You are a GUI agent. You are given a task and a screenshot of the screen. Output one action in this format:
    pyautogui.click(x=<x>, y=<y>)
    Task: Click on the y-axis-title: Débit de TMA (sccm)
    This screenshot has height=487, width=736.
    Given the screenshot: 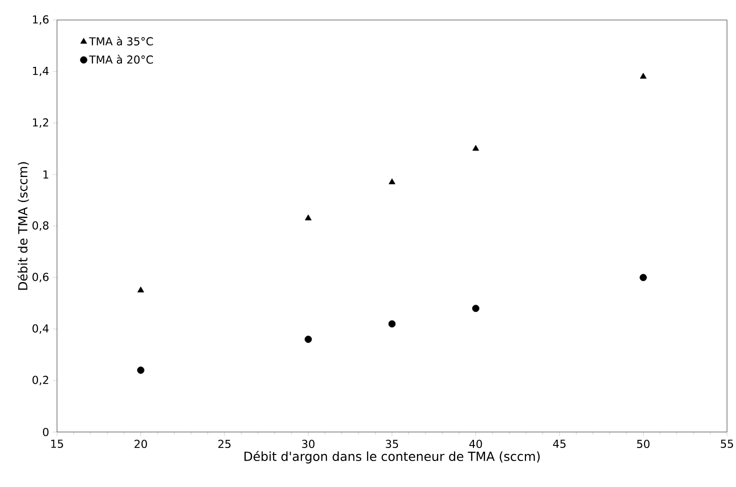 What is the action you would take?
    pyautogui.click(x=23, y=226)
    